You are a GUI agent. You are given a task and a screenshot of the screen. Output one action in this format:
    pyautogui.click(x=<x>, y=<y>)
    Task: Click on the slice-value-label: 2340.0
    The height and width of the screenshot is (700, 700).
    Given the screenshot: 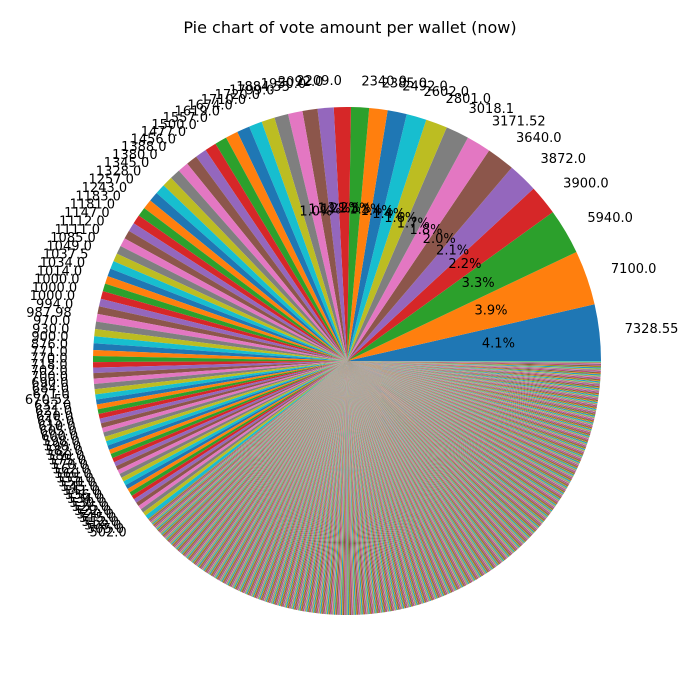 What is the action you would take?
    pyautogui.click(x=384, y=81)
    